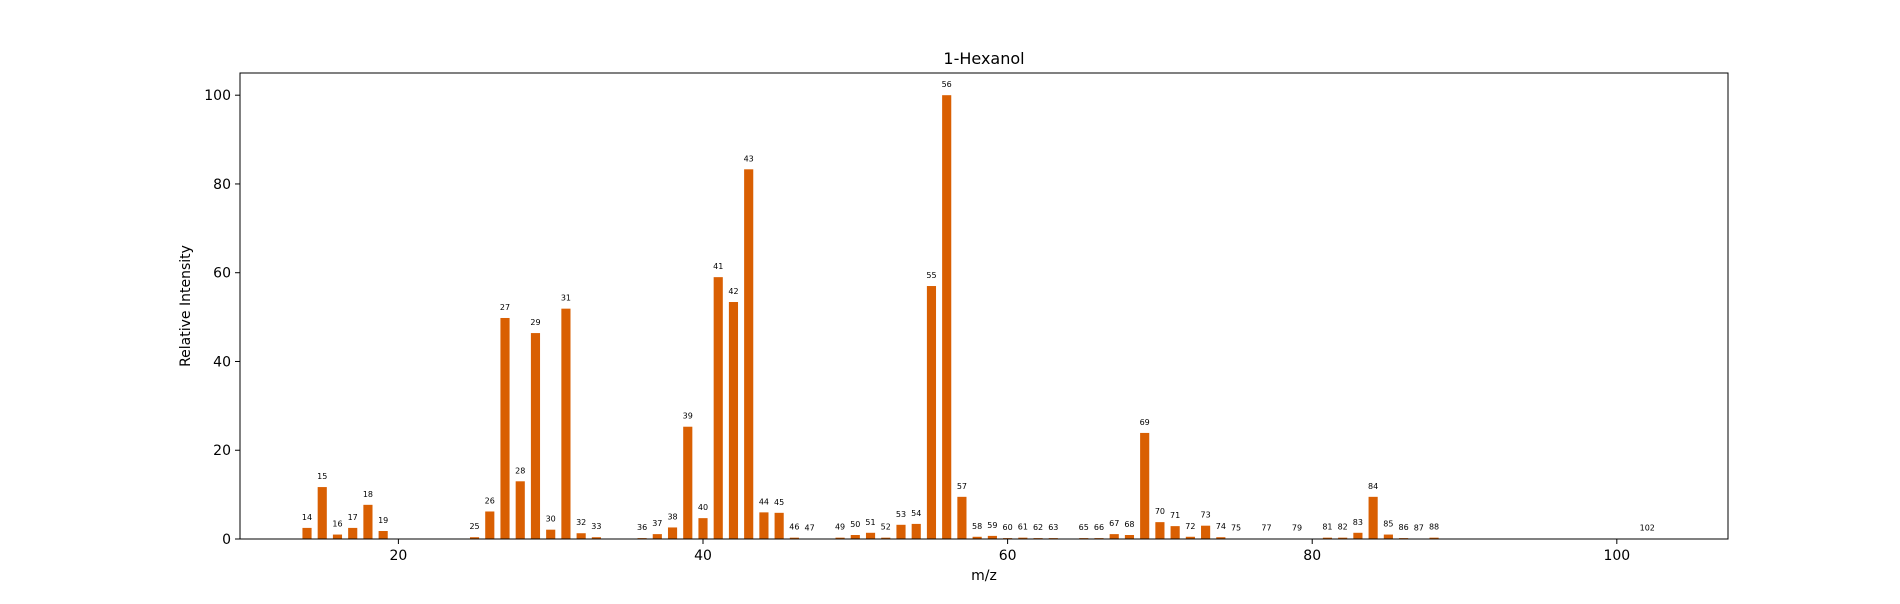 This screenshot has height=604, width=1900. What do you see at coordinates (222, 185) in the screenshot?
I see `y-tick-label-80: 80` at bounding box center [222, 185].